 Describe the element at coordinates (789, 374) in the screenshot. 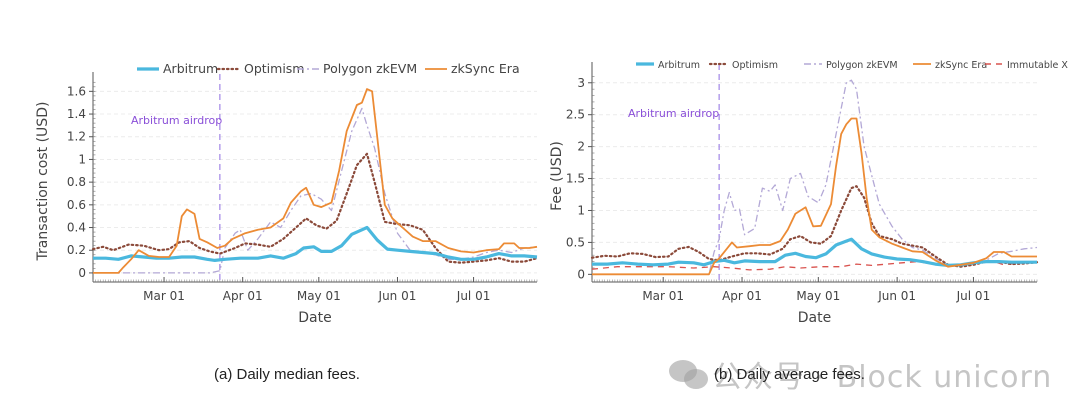

I see `caption-b: (b) Daily average fees.` at that location.